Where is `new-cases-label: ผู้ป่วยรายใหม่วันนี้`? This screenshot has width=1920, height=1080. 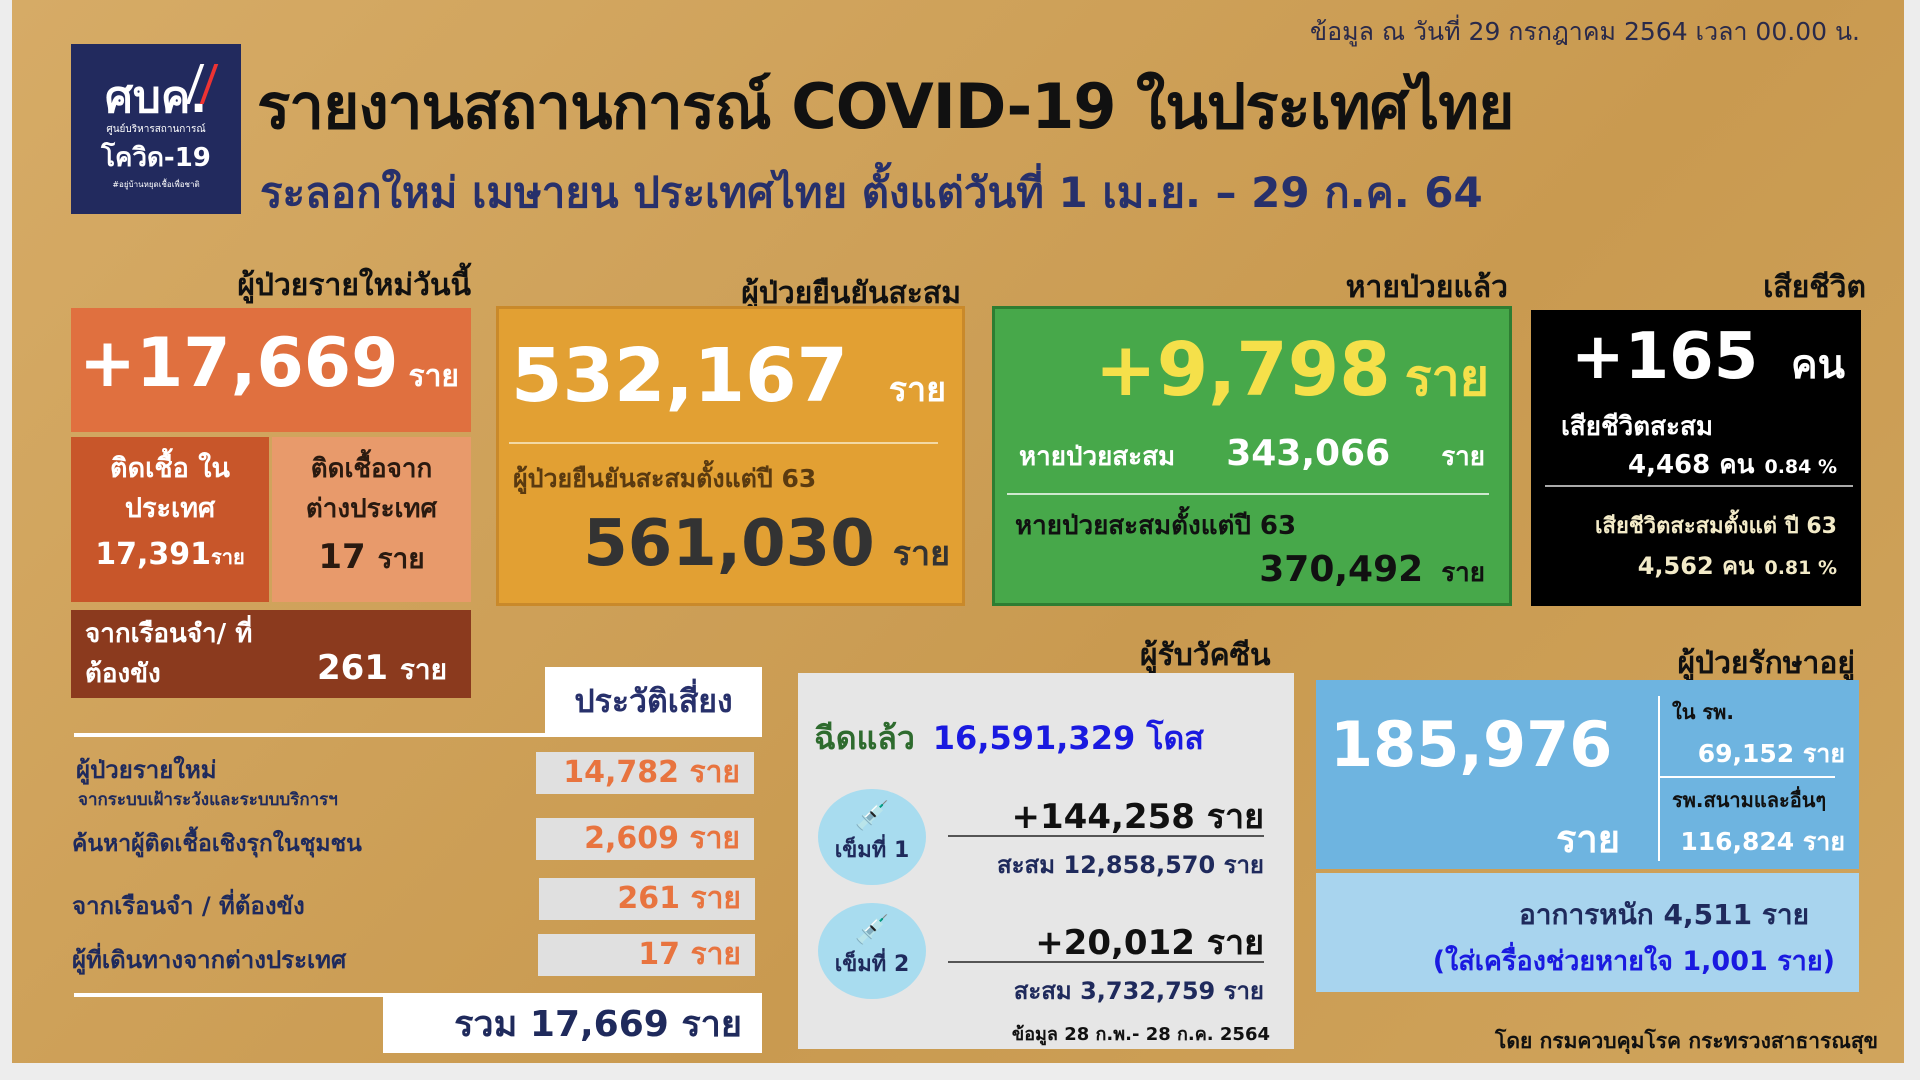 new-cases-label: ผู้ป่วยรายใหม่วันนี้ is located at coordinates (354, 285).